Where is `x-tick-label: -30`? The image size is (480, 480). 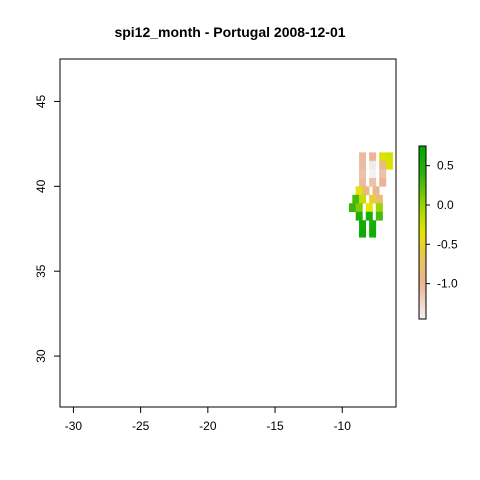
x-tick-label: -30 is located at coordinates (74, 426).